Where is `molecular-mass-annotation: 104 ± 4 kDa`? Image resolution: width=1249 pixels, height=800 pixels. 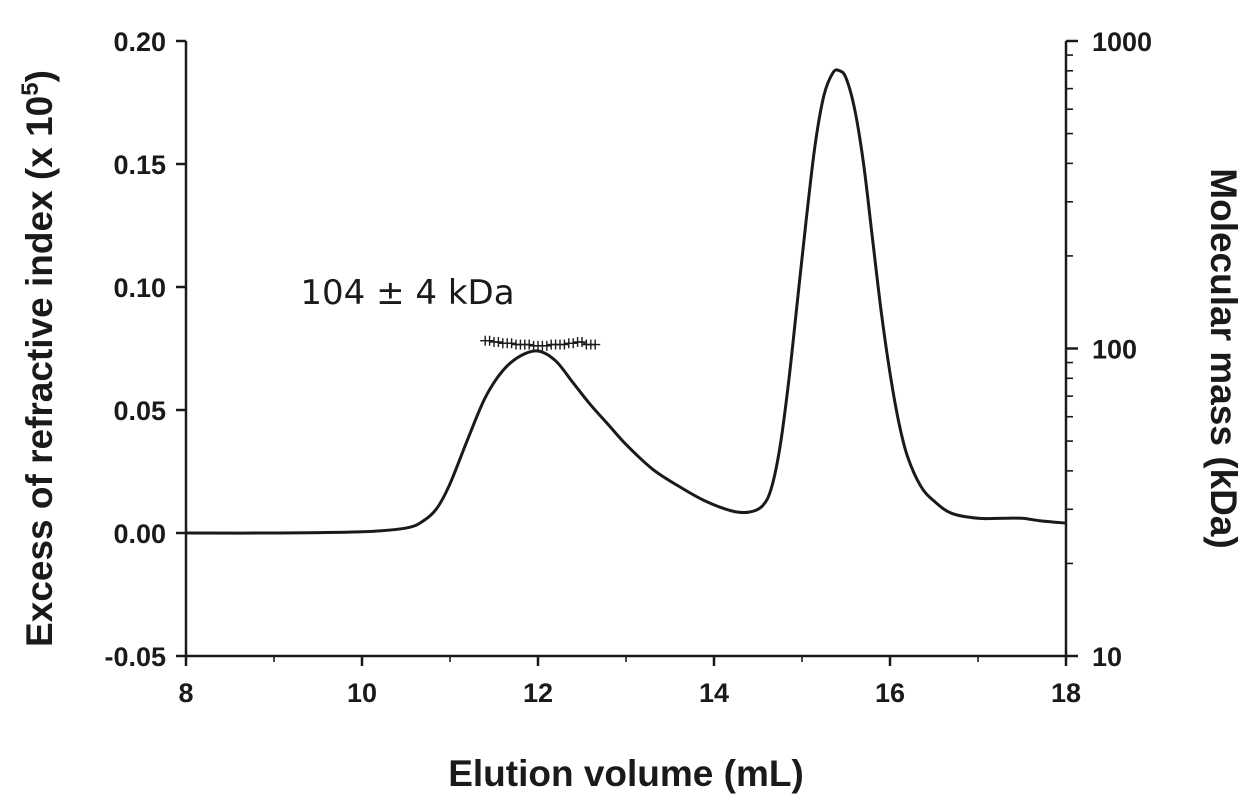 molecular-mass-annotation: 104 ± 4 kDa is located at coordinates (407, 293).